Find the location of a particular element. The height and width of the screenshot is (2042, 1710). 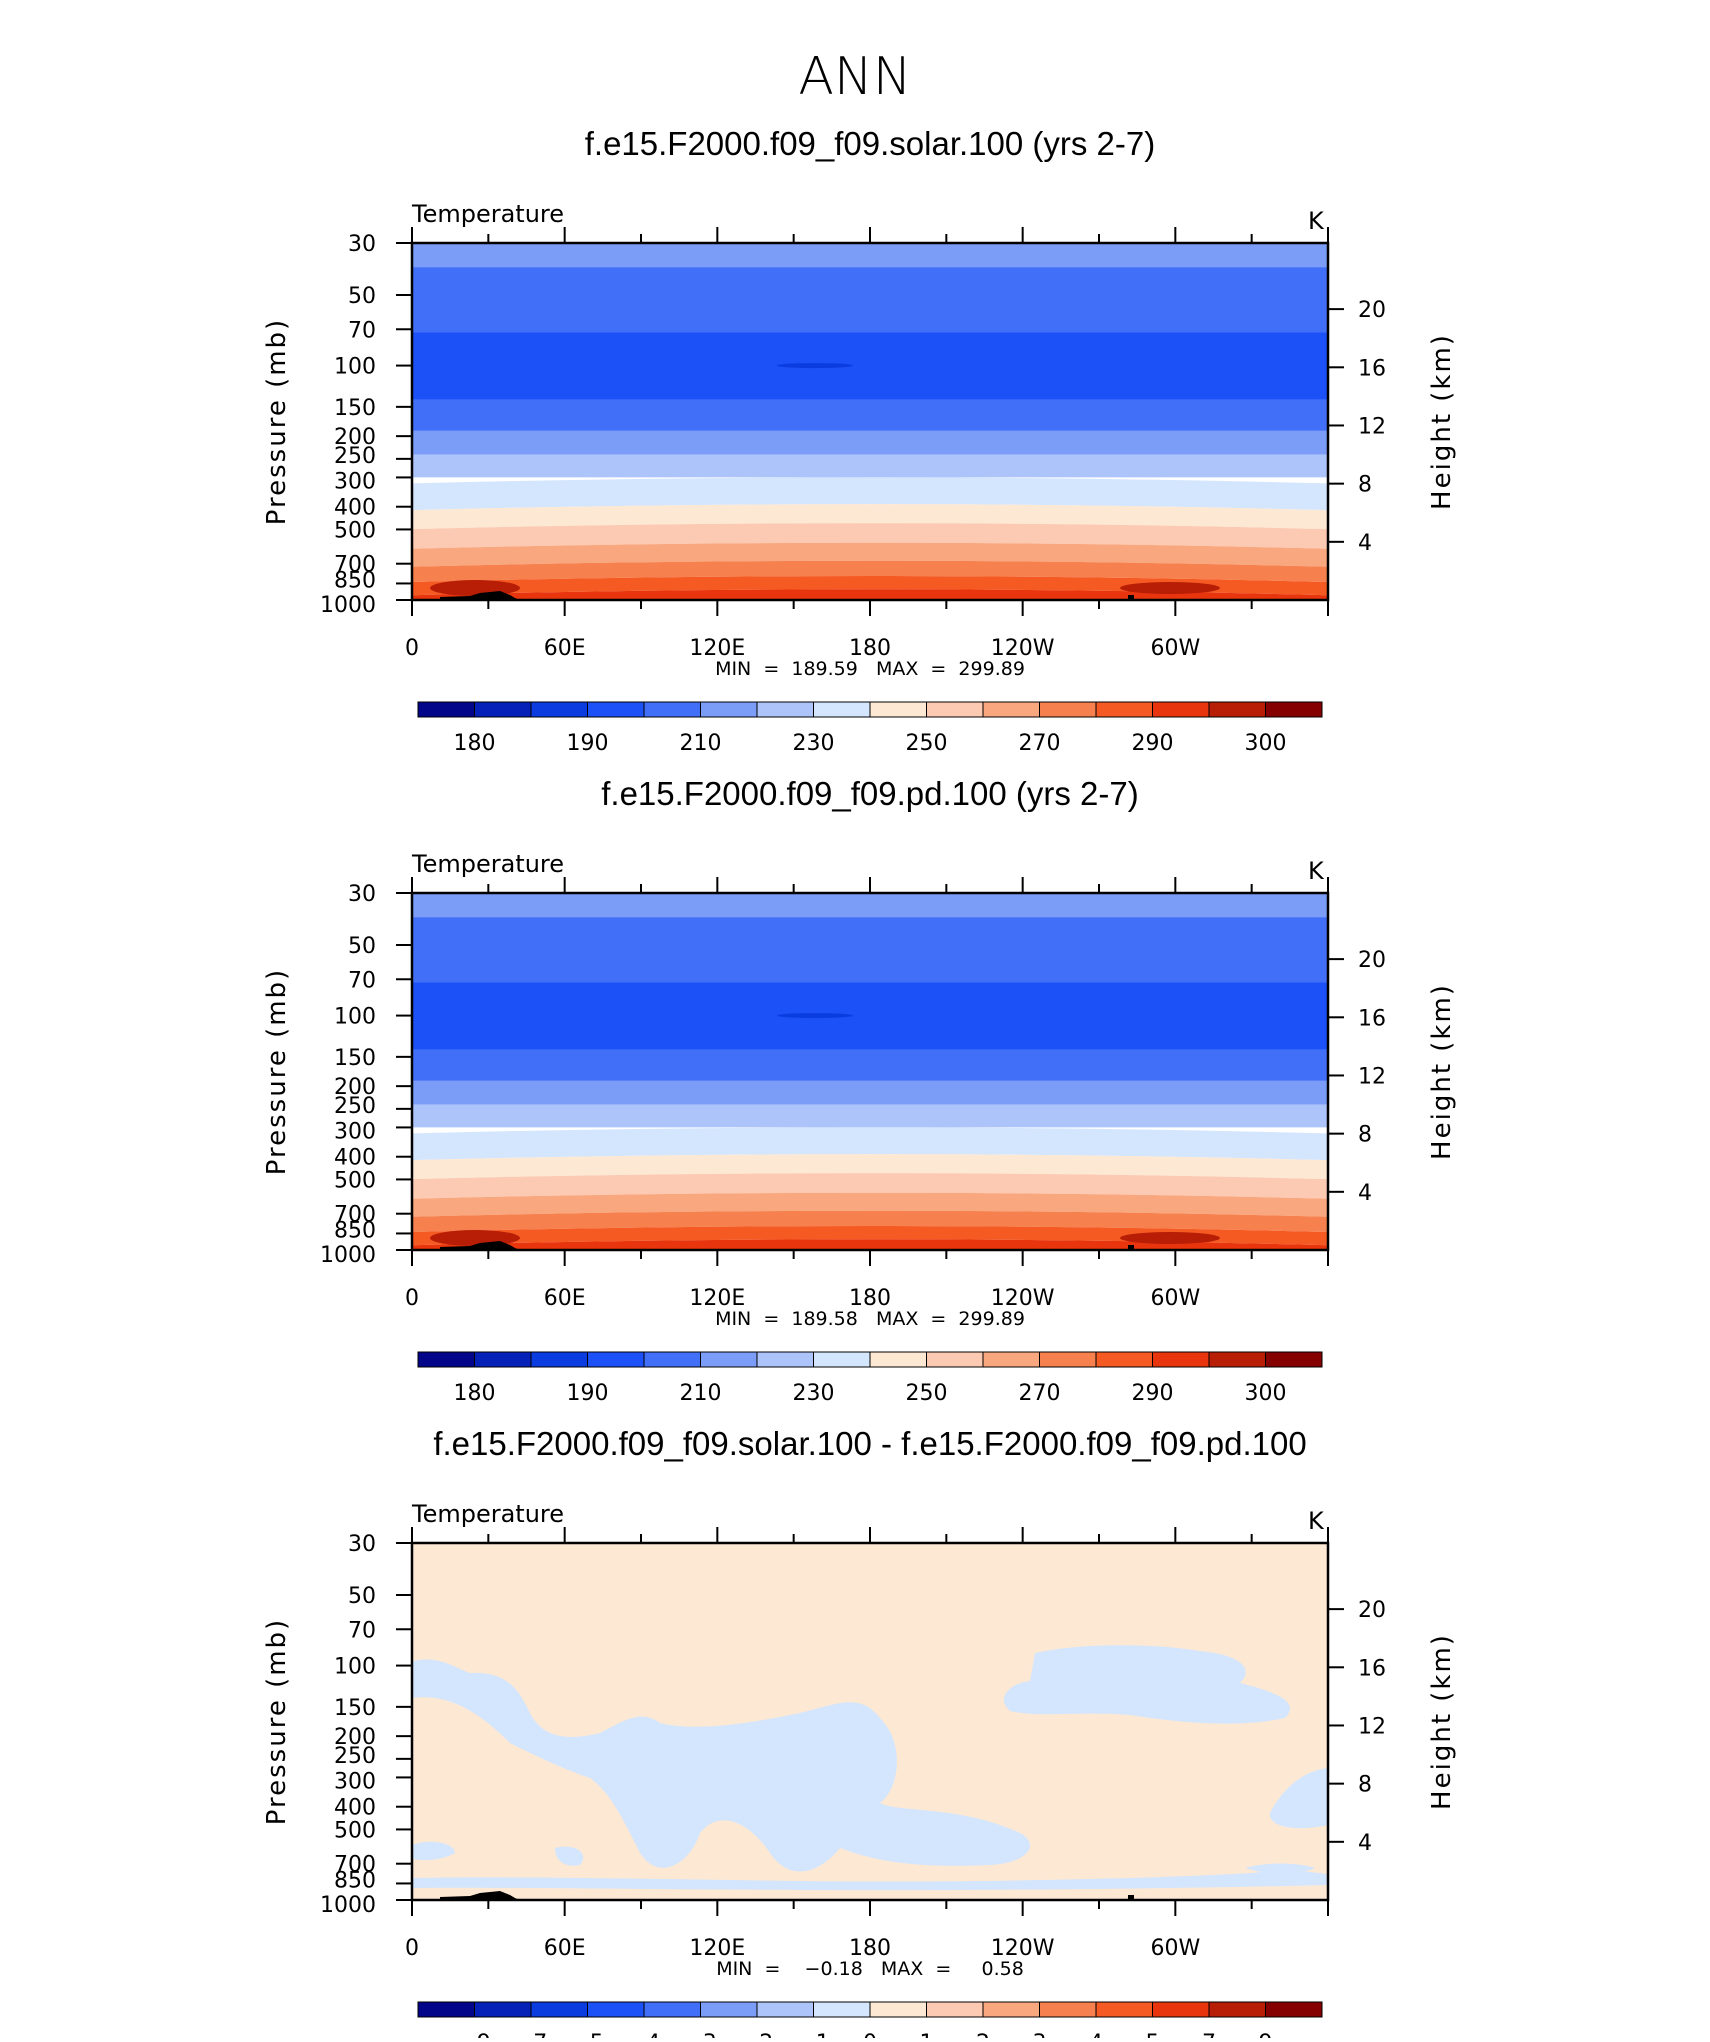

colorbar-label: 270 is located at coordinates (1040, 743).